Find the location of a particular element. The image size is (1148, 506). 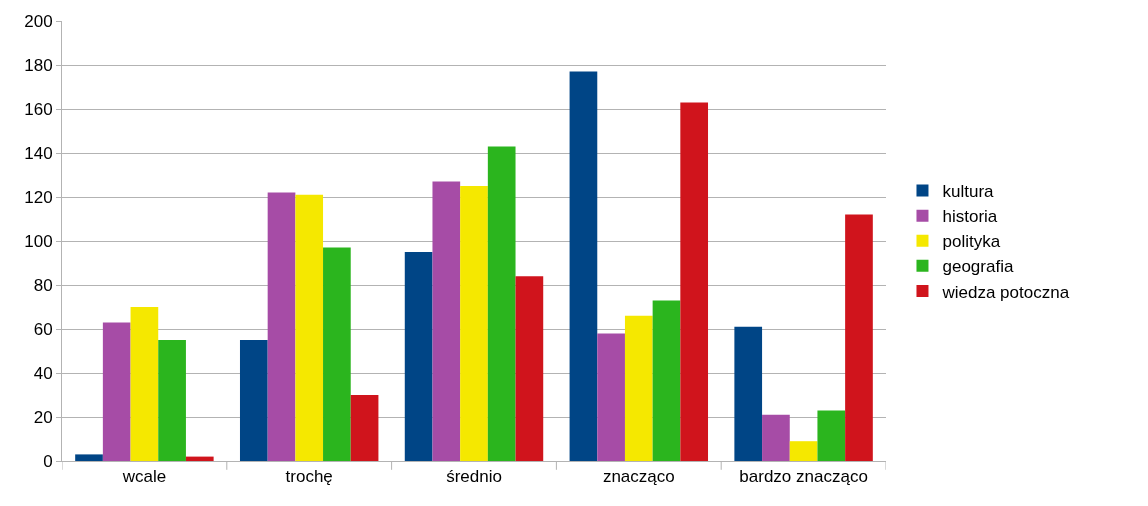

legend-label: wiedza potoczna is located at coordinates (1005, 292).